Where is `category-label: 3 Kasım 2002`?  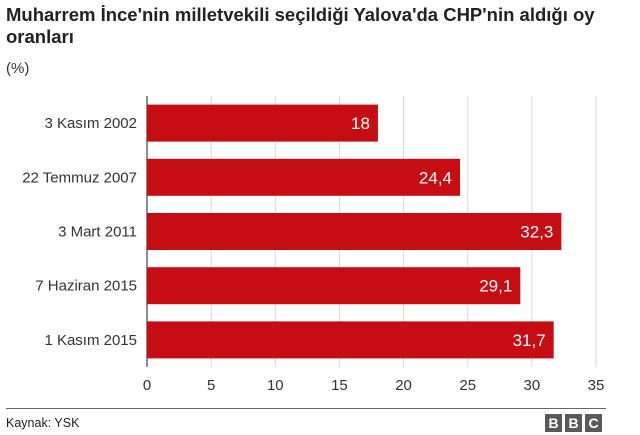 category-label: 3 Kasım 2002 is located at coordinates (90, 123).